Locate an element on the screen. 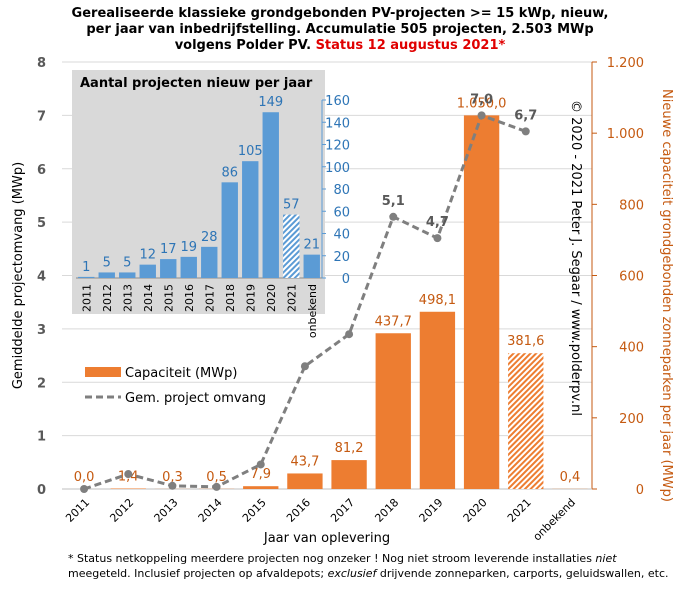 The height and width of the screenshot is (594, 680). inset-x-tick-label: onbekend is located at coordinates (312, 311).